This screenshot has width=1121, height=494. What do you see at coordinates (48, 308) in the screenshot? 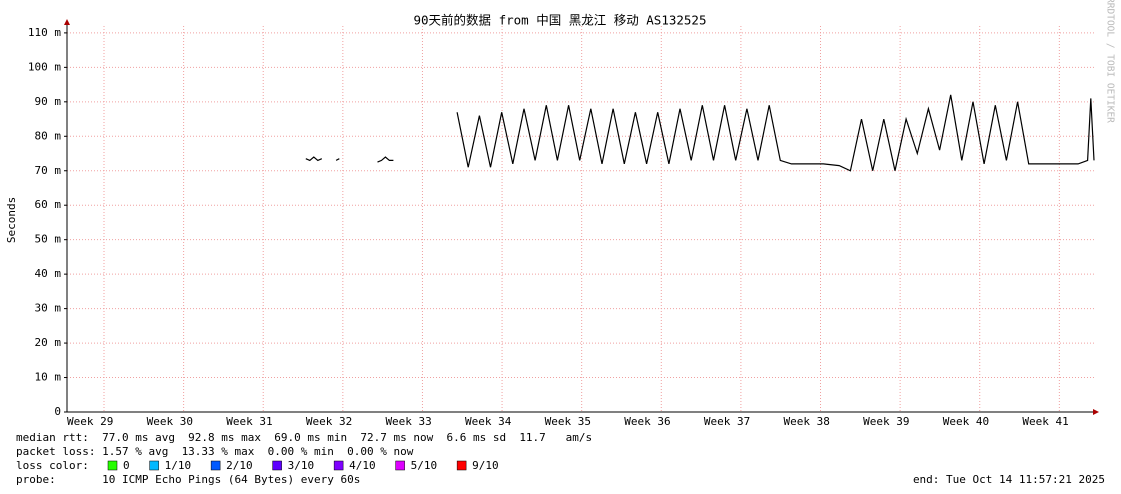
I see `y-tick-label: 30 m` at bounding box center [48, 308].